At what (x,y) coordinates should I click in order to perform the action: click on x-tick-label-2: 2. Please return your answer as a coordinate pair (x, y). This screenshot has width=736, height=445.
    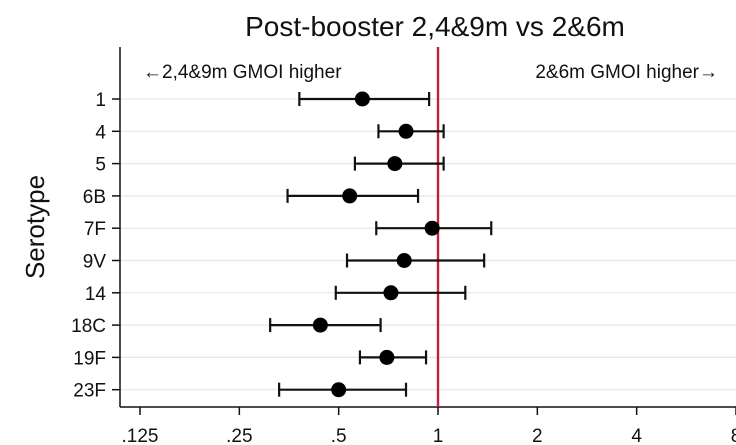
    Looking at the image, I should click on (537, 435).